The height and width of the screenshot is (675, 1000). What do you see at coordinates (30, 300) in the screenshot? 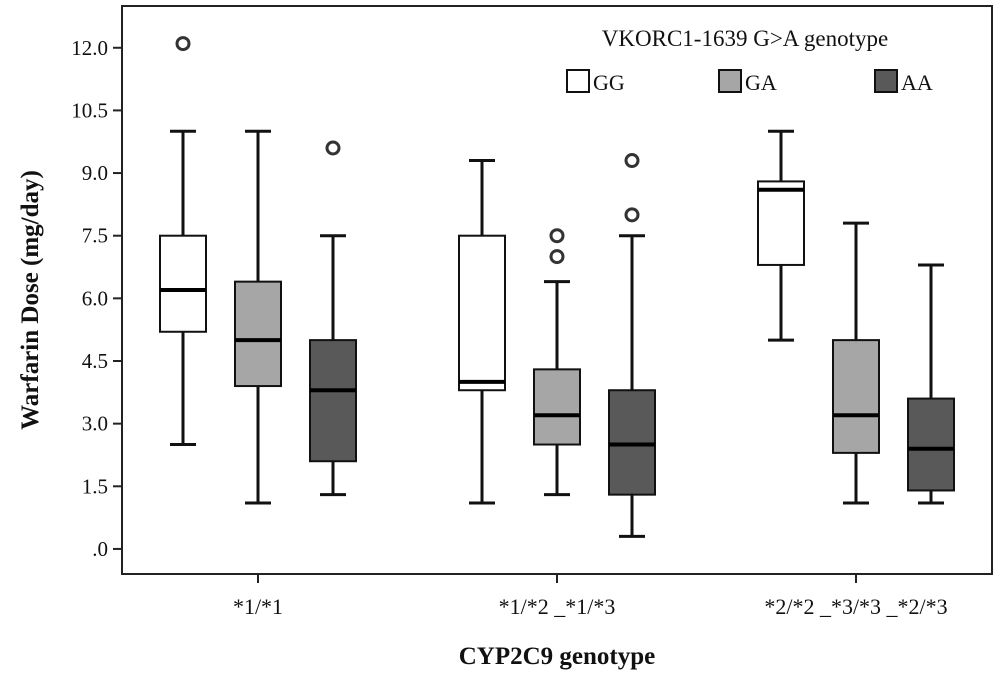
I see `y-axis-title: Warfarin Dose (mg/day)` at bounding box center [30, 300].